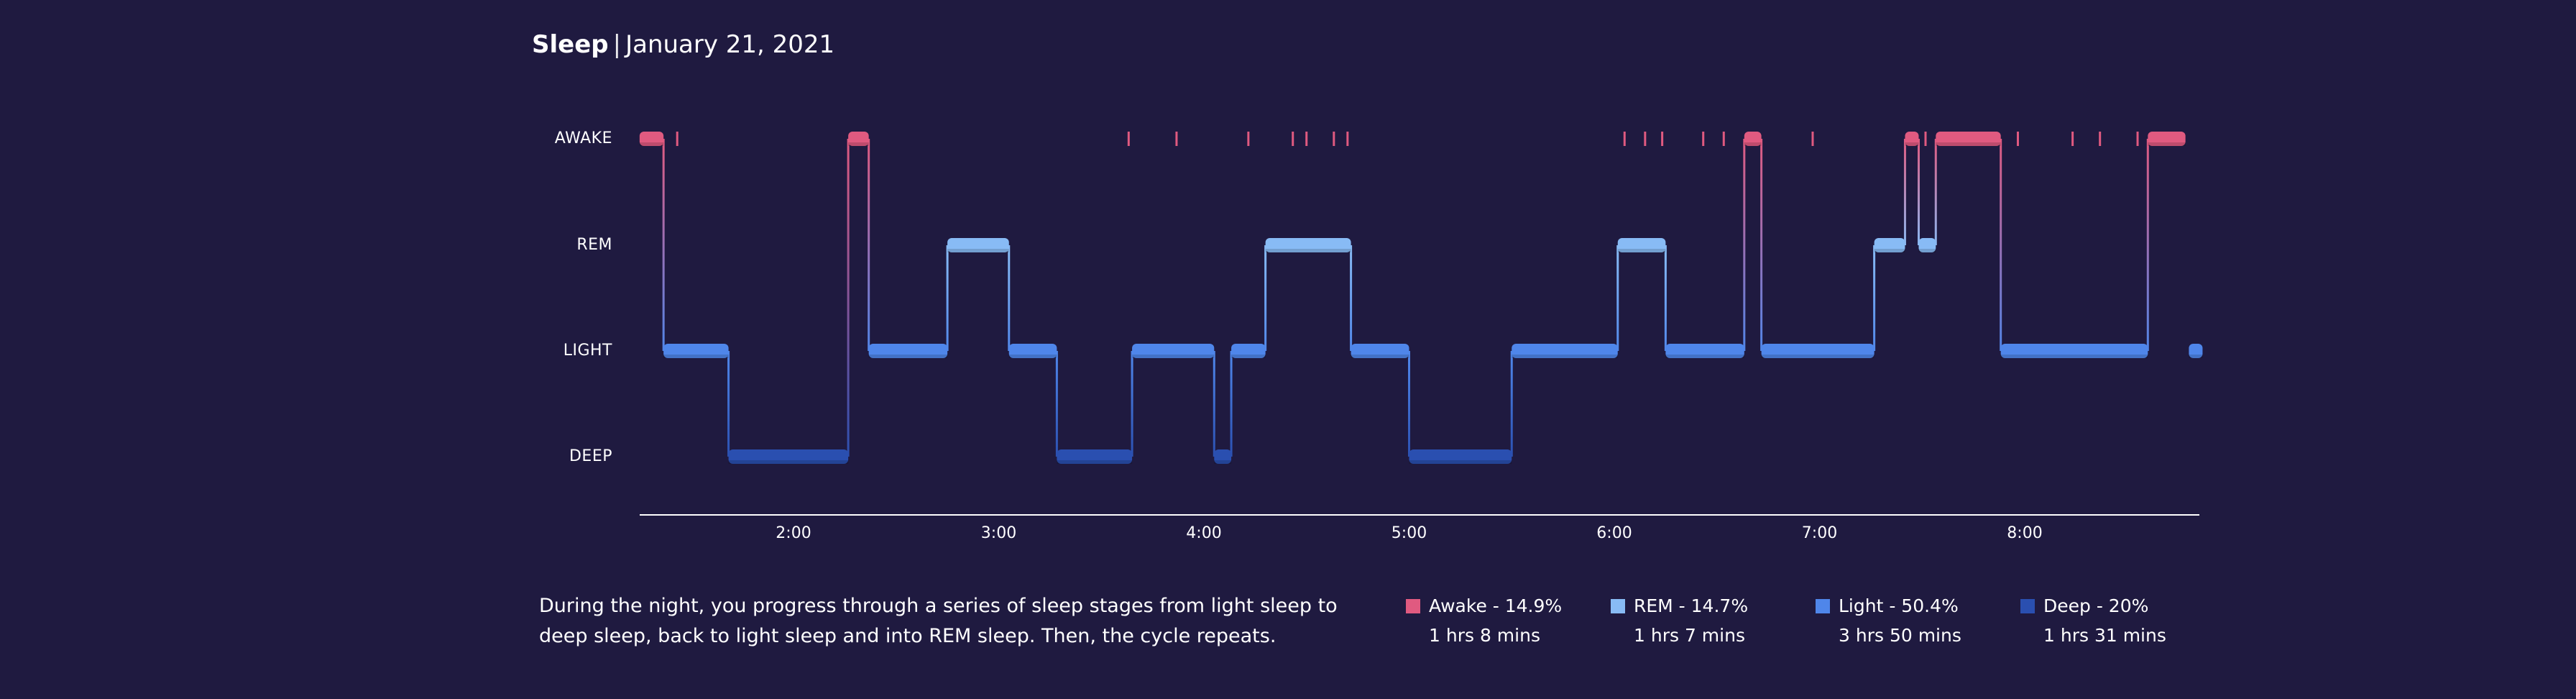 Image resolution: width=2576 pixels, height=699 pixels. Describe the element at coordinates (730, 44) in the screenshot. I see `title-date: January 21, 2021` at that location.